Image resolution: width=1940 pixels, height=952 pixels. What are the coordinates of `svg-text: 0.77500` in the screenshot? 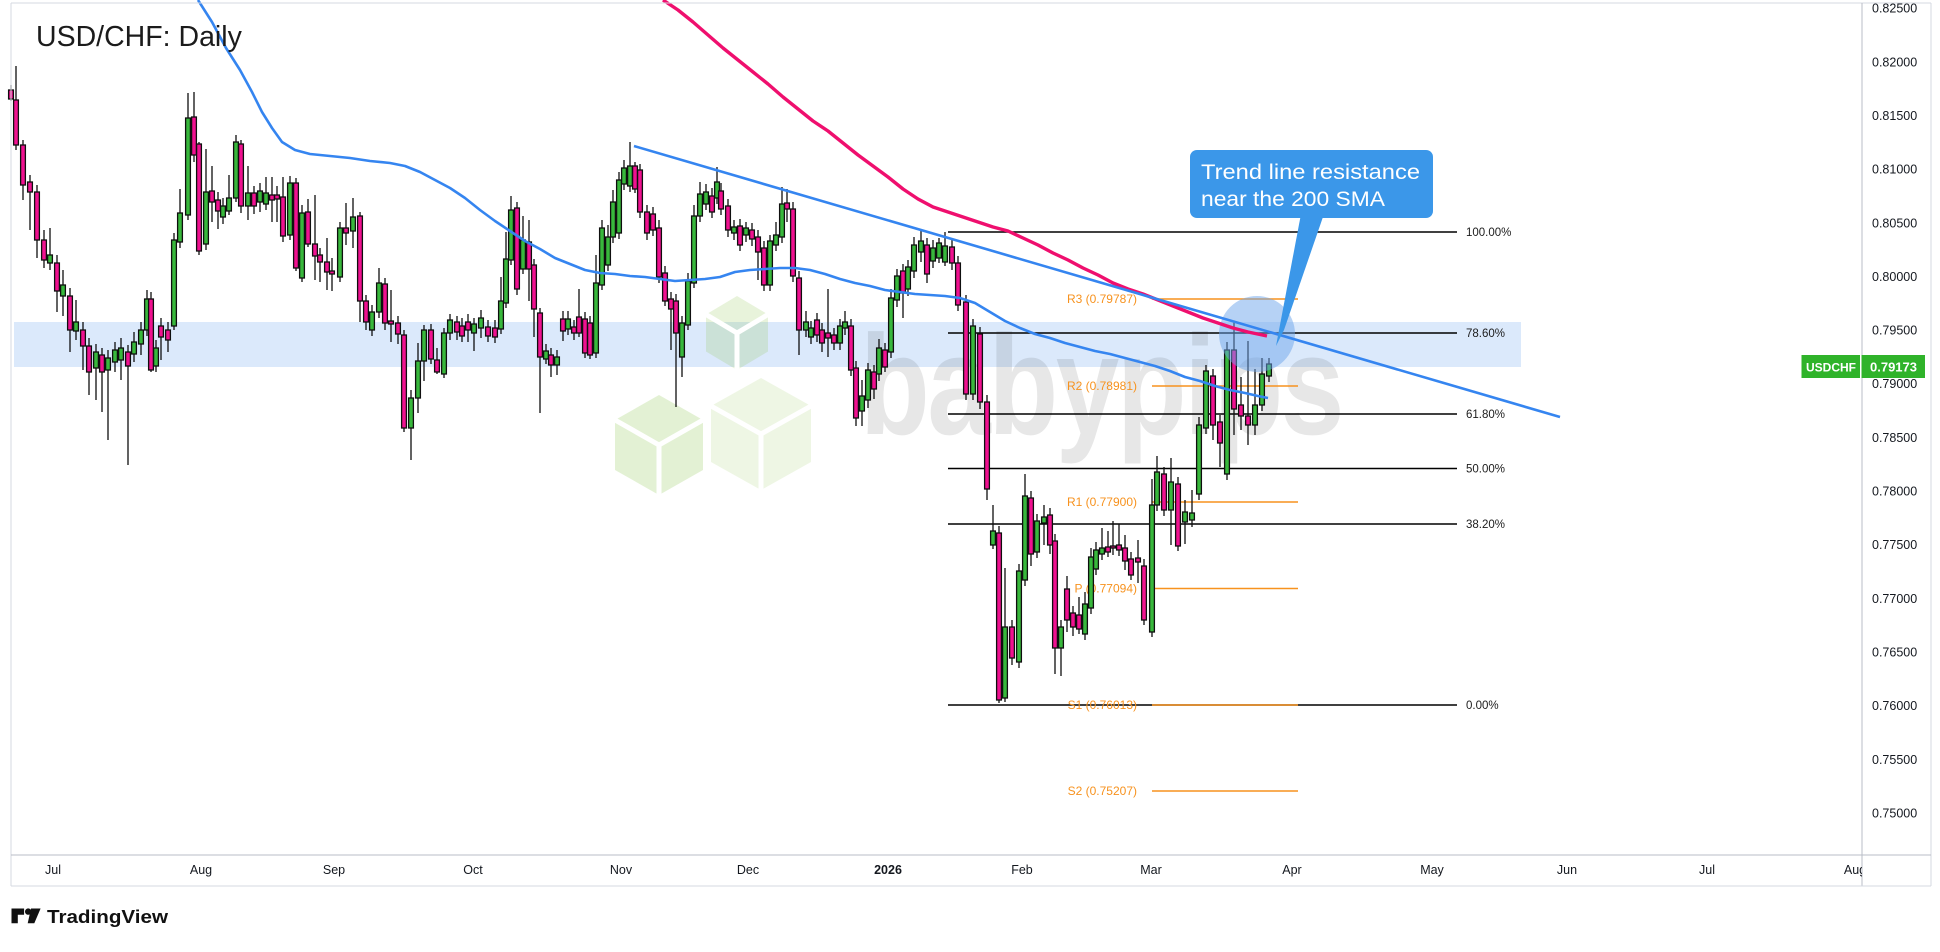 It's located at (1894, 545).